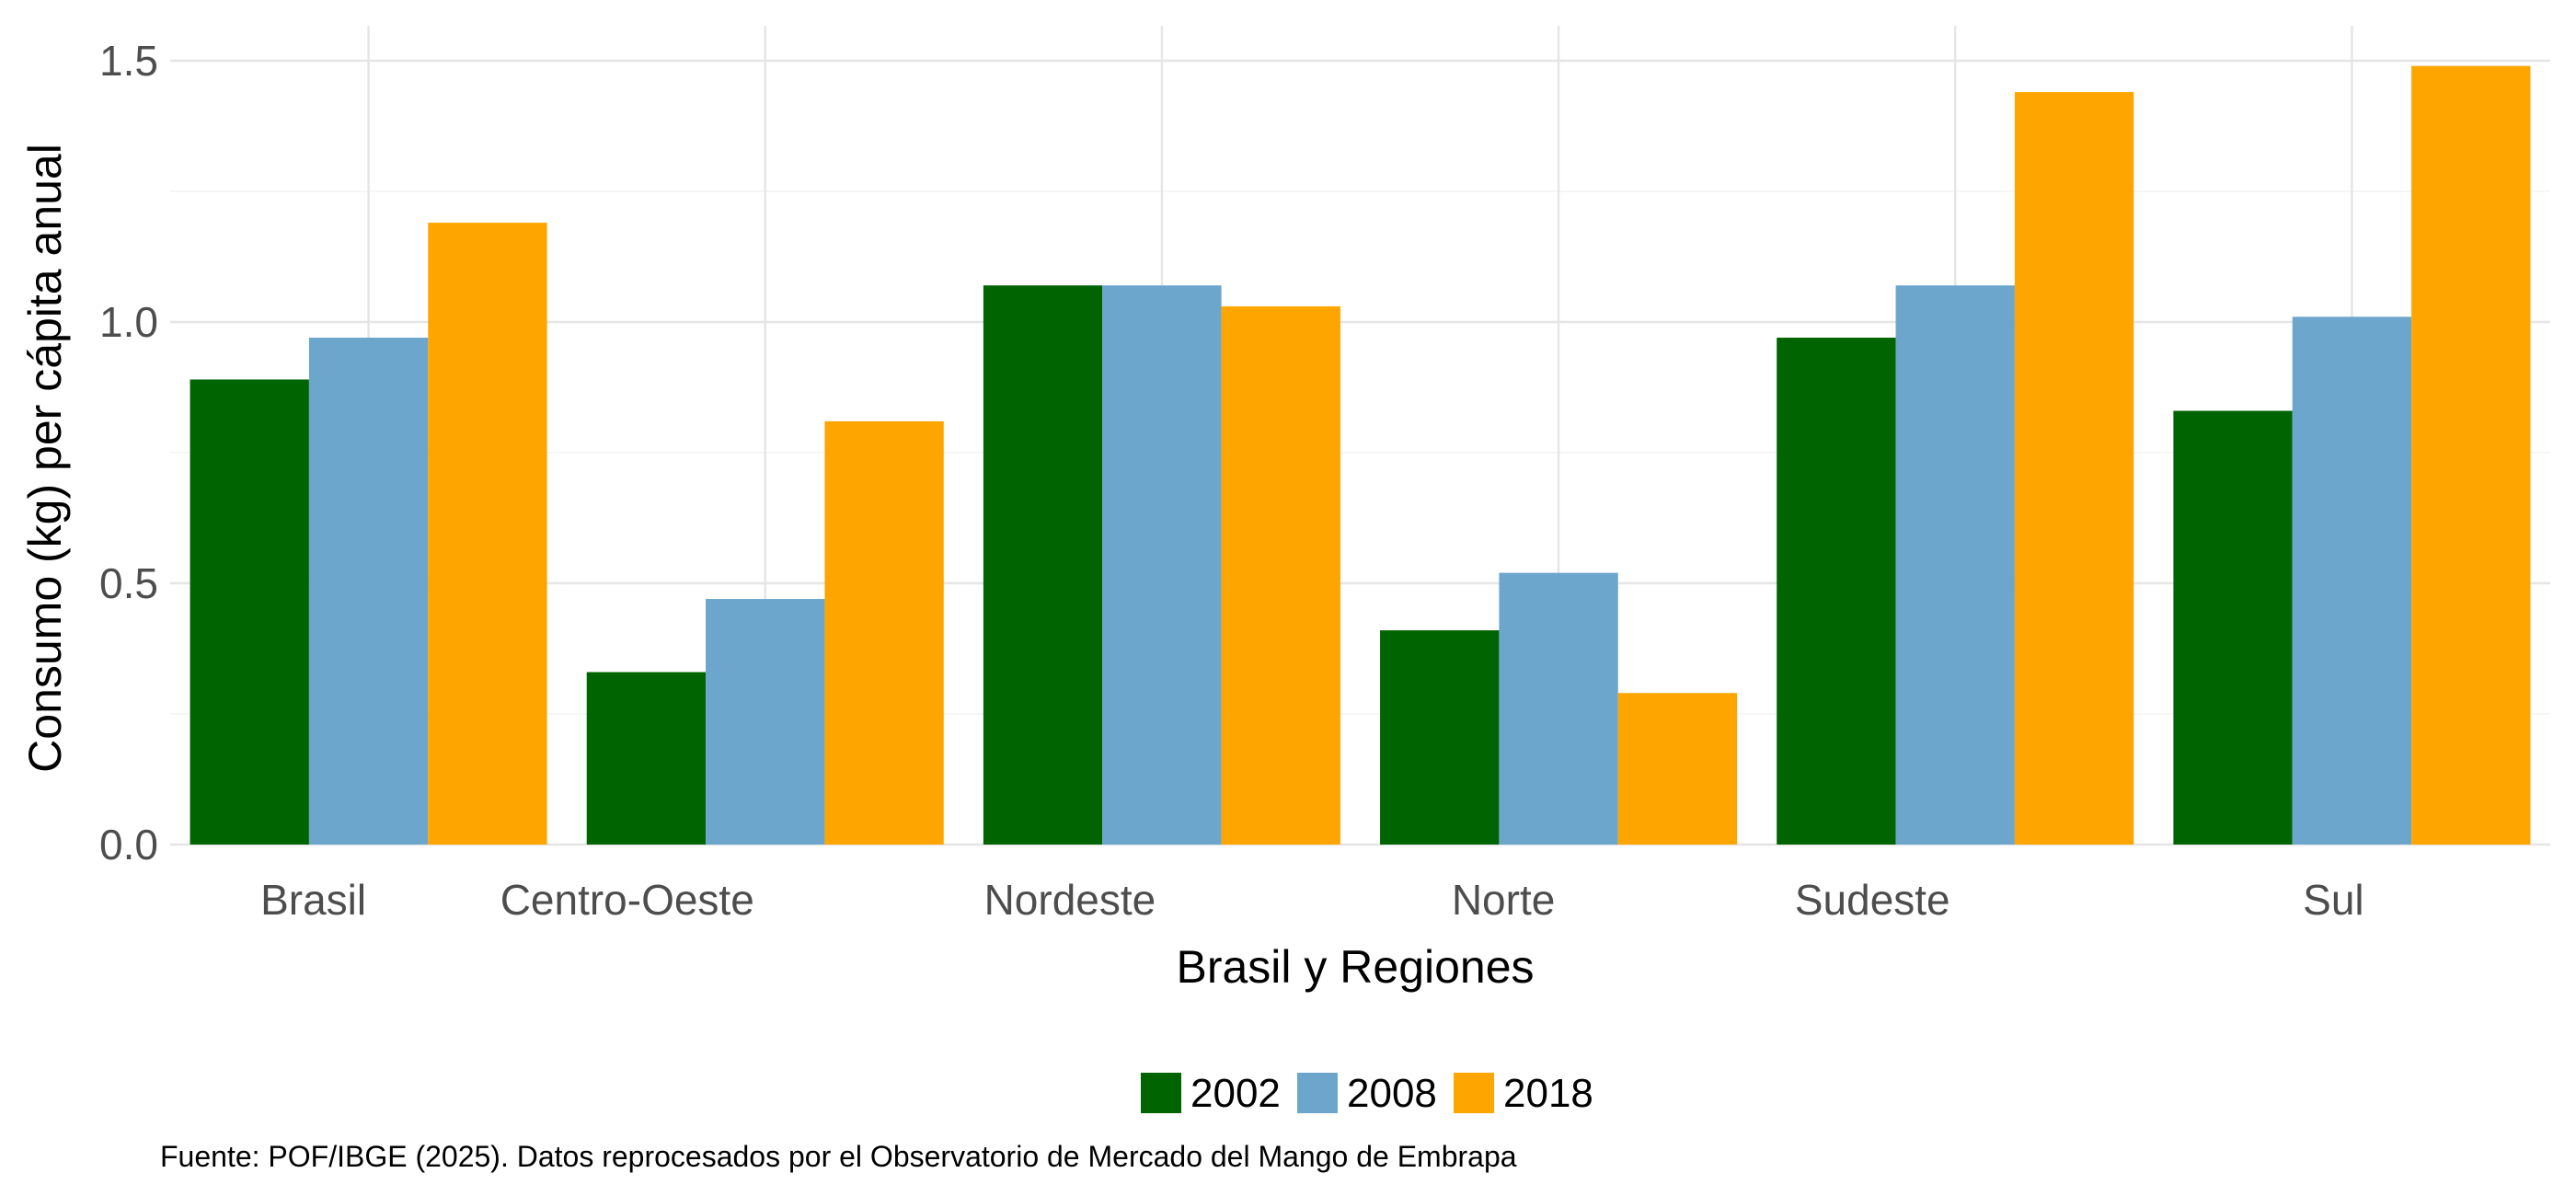  I want to click on bar-sul-2008, so click(2352, 580).